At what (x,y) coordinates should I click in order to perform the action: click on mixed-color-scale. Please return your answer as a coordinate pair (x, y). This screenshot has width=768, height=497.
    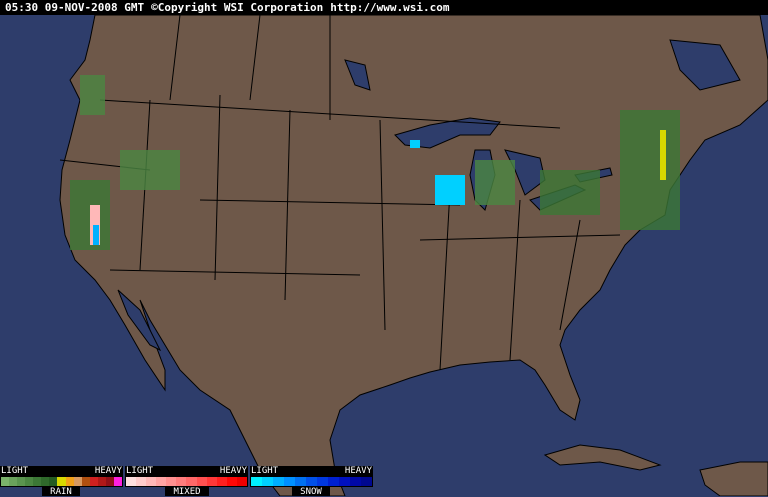
    Looking at the image, I should click on (186, 481).